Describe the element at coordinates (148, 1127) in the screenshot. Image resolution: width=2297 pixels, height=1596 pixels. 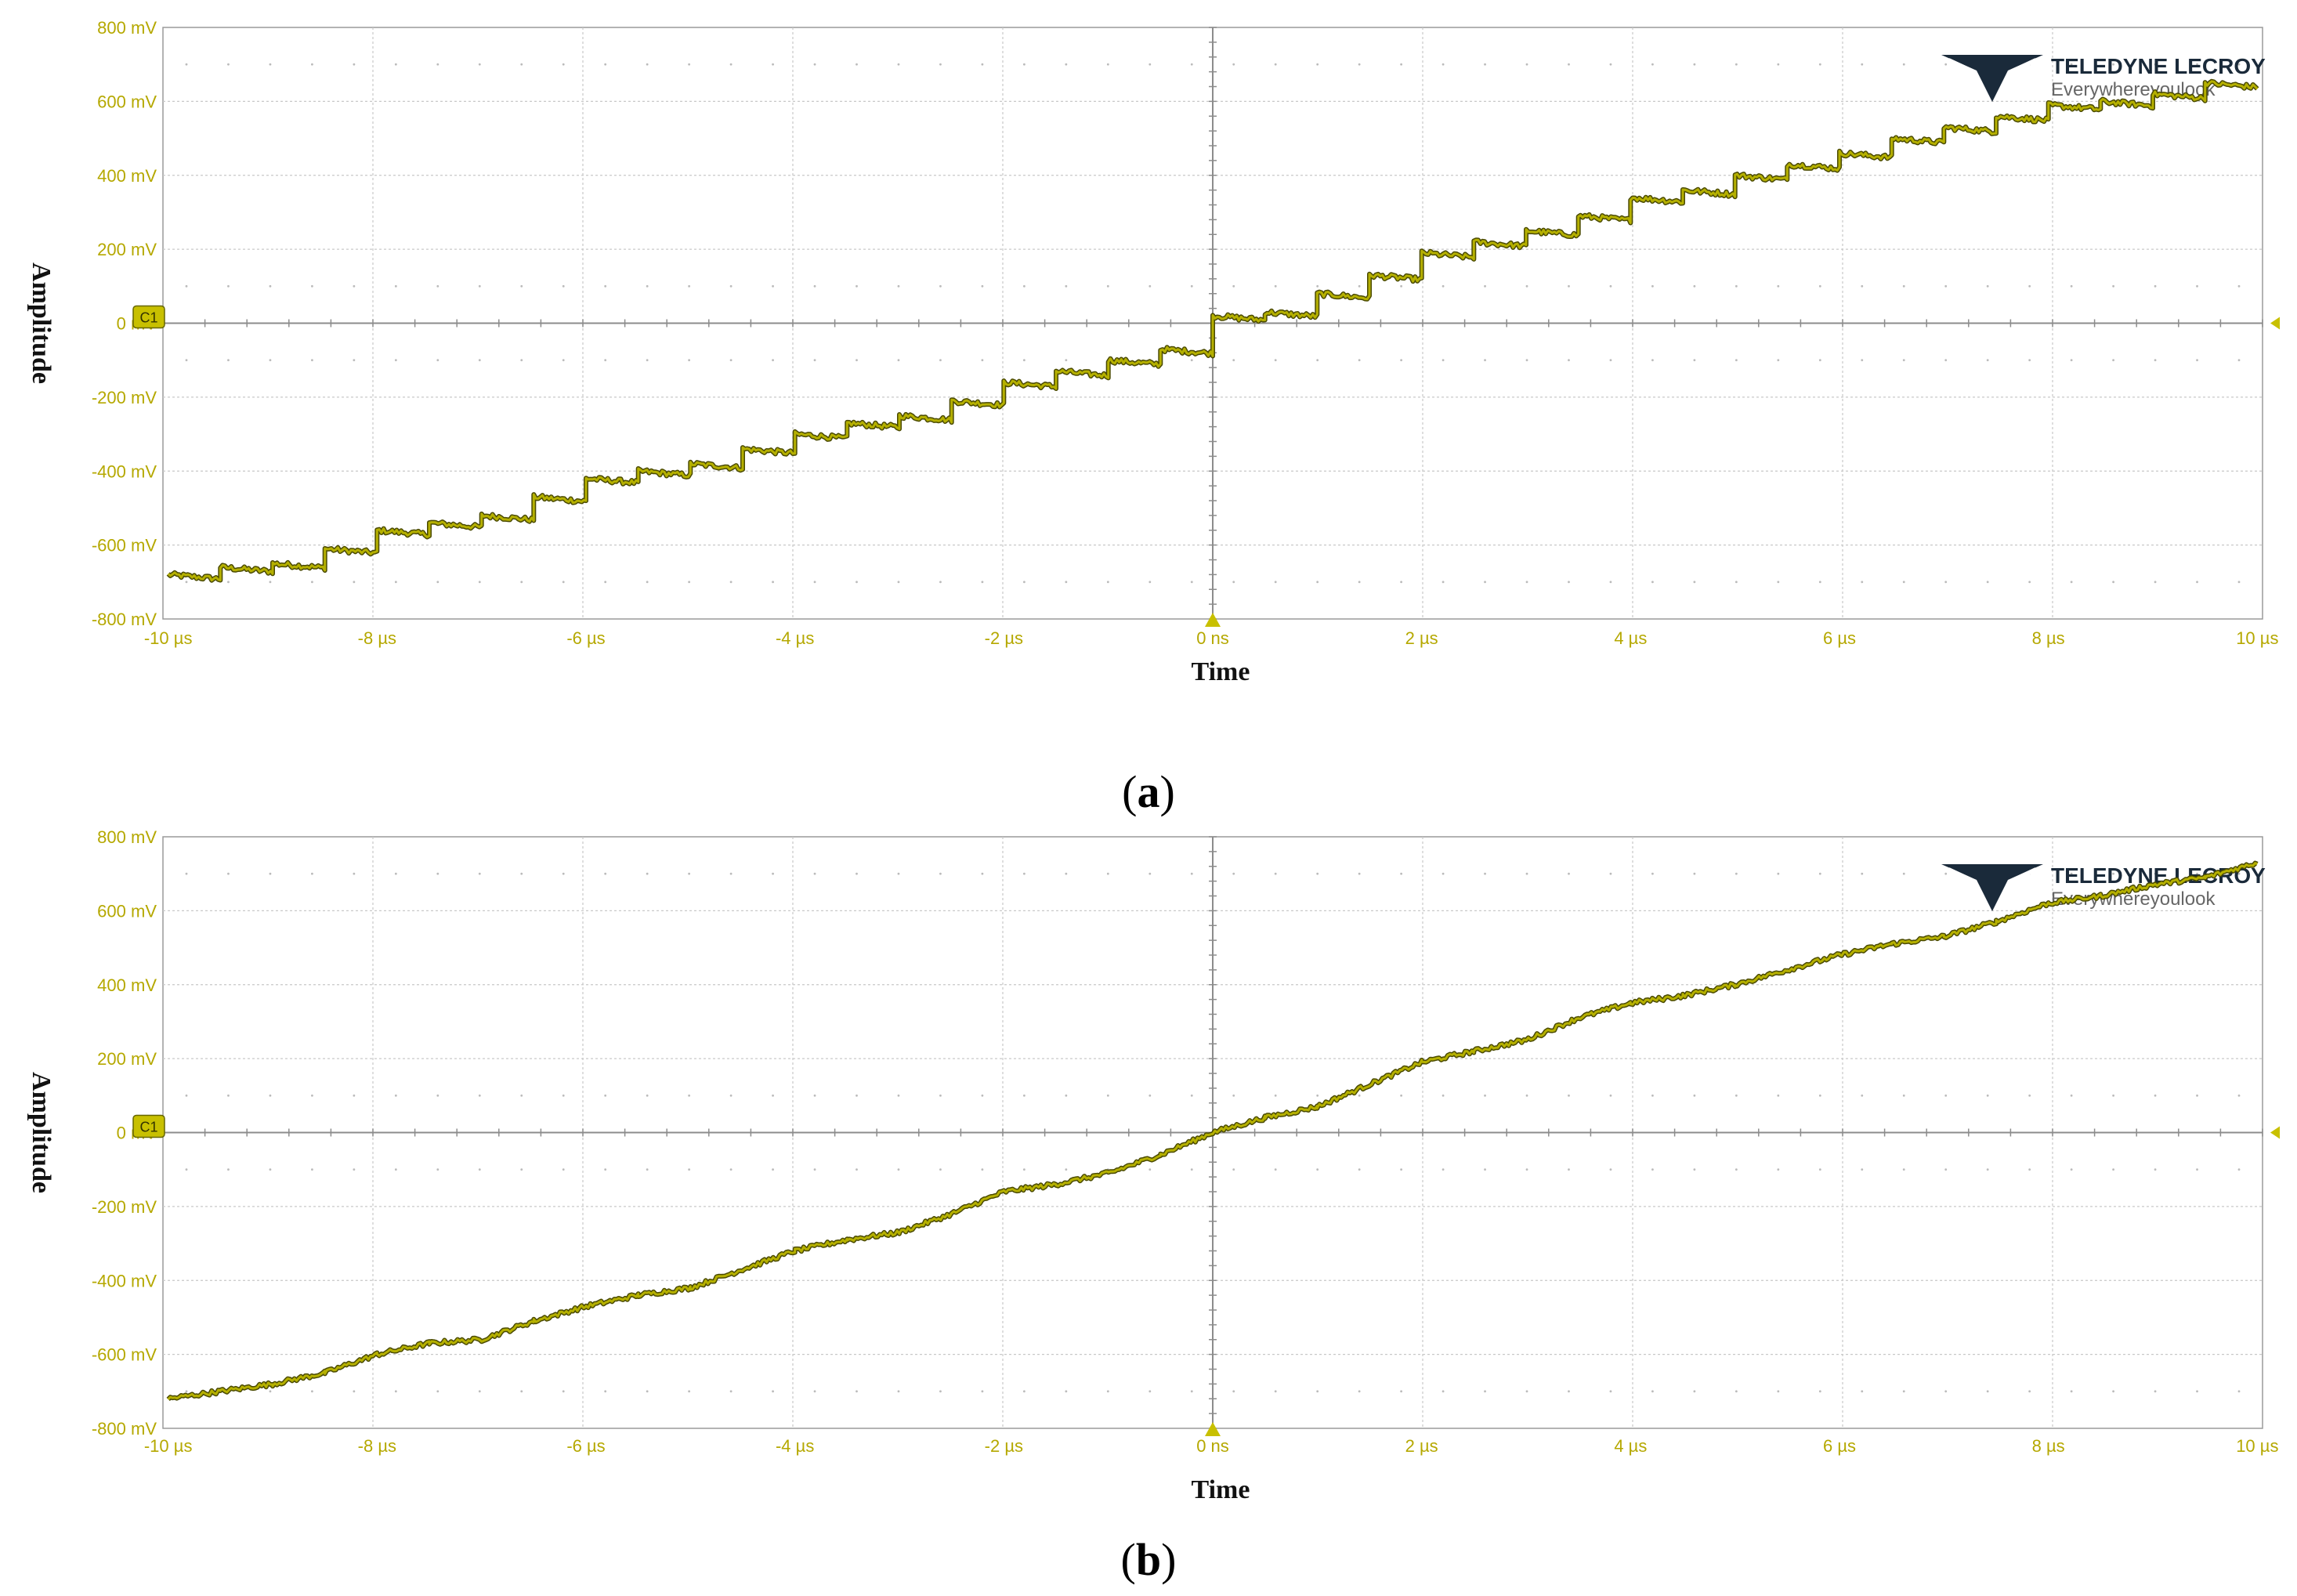
I see `channel-badge-label: C1` at that location.